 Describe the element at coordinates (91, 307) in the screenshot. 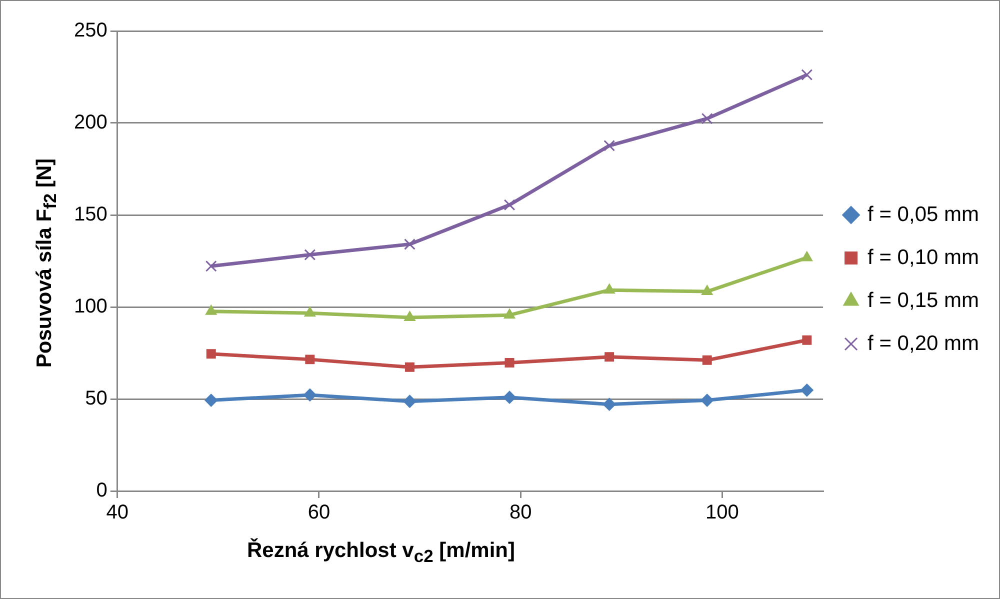

I see `y-tick-label: 100` at that location.